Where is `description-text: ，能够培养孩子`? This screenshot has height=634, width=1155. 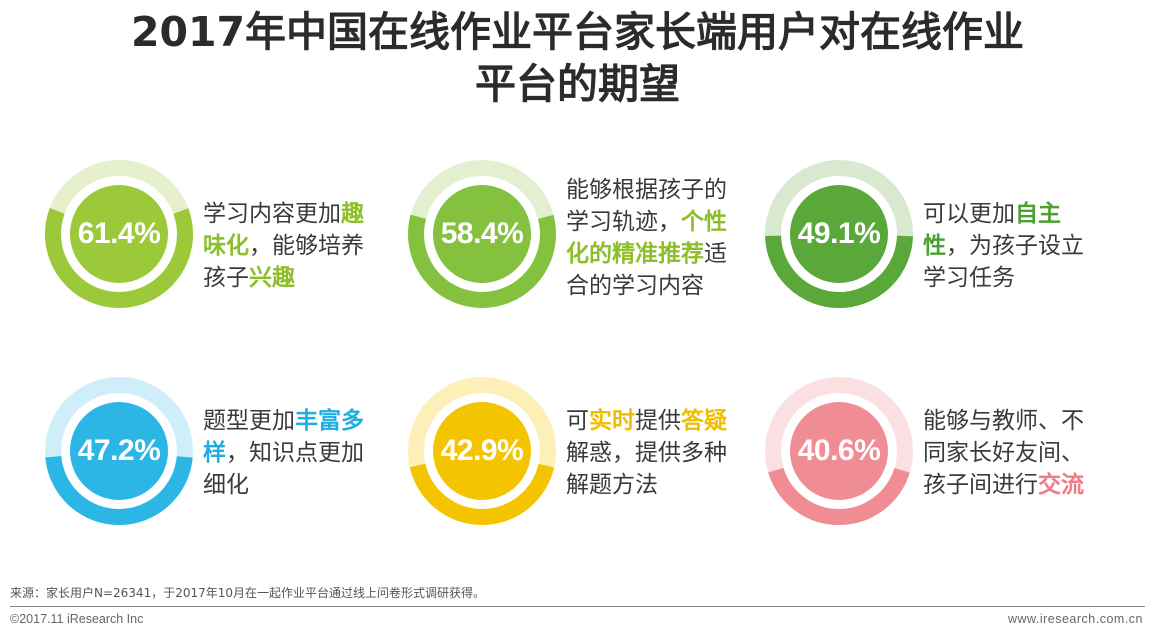 description-text: ，能够培养孩子 is located at coordinates (283, 262).